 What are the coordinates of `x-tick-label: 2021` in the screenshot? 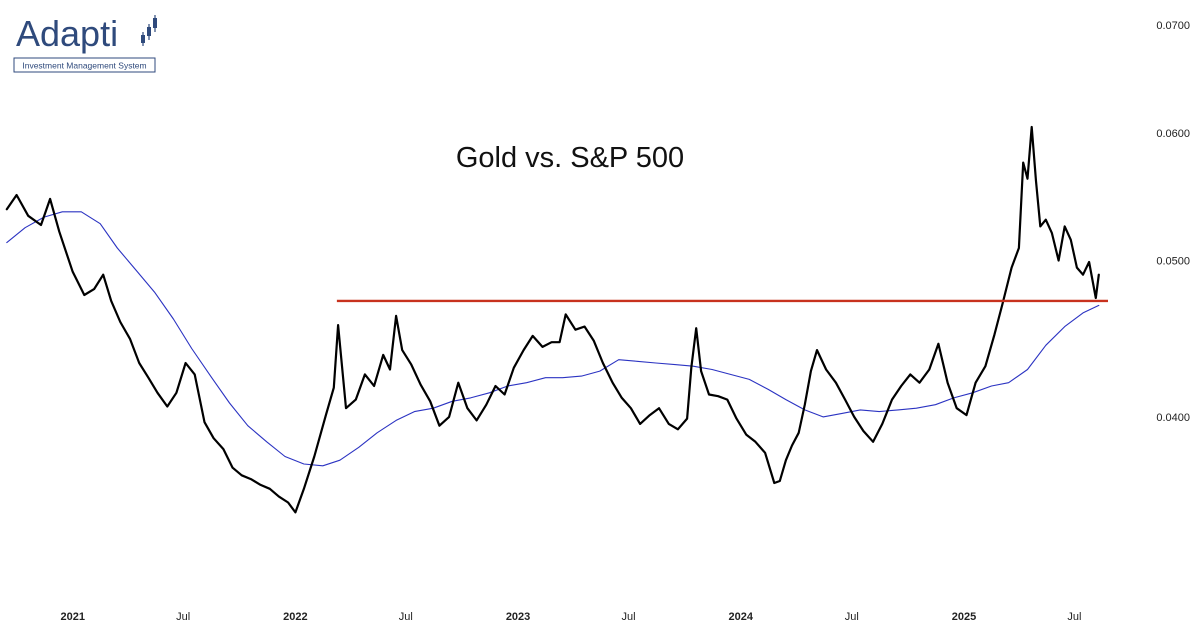 It's located at (72, 617).